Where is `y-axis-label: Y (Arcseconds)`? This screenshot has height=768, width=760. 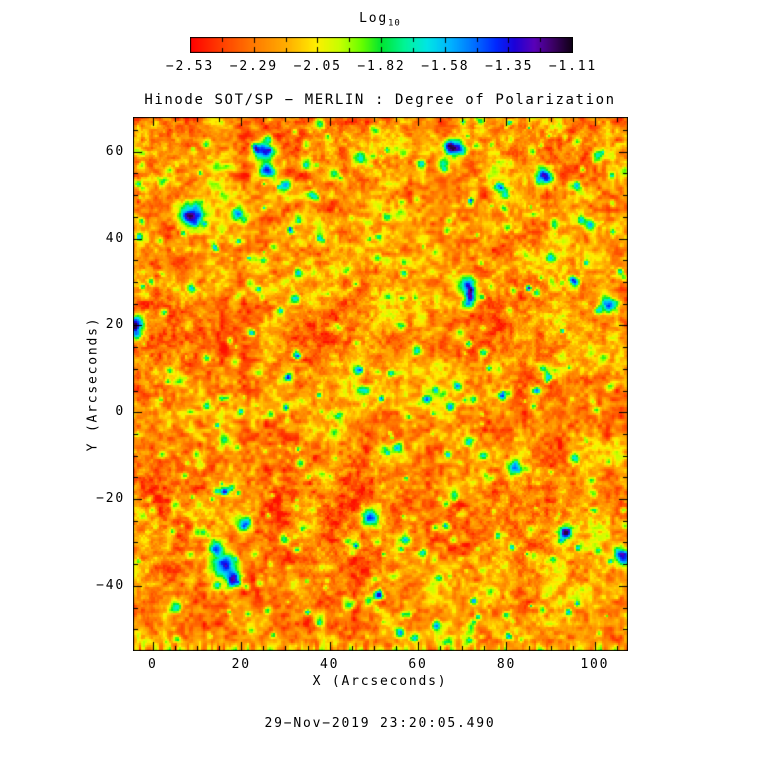 y-axis-label: Y (Arcseconds) is located at coordinates (93, 384).